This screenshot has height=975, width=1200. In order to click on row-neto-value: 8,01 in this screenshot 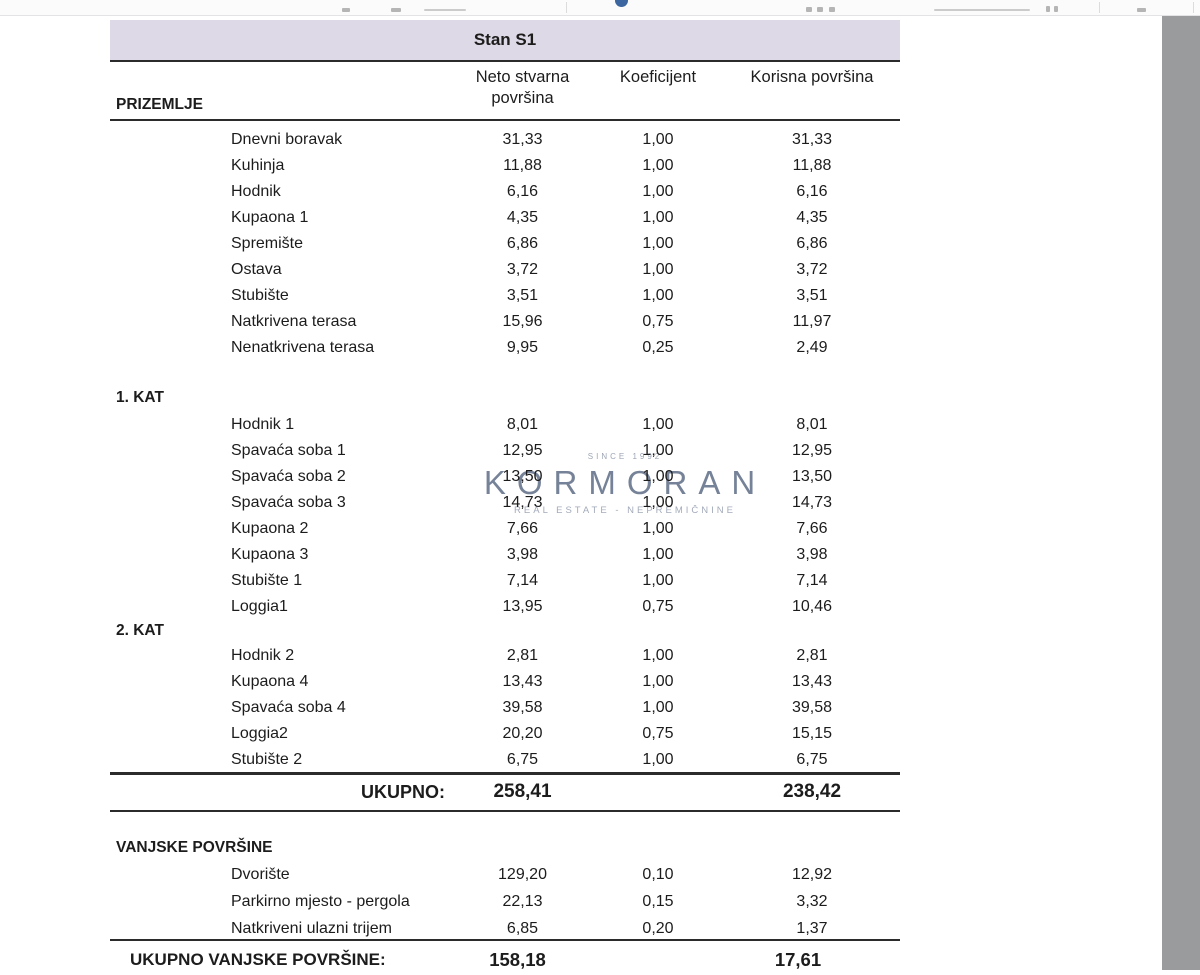, I will do `click(522, 424)`.